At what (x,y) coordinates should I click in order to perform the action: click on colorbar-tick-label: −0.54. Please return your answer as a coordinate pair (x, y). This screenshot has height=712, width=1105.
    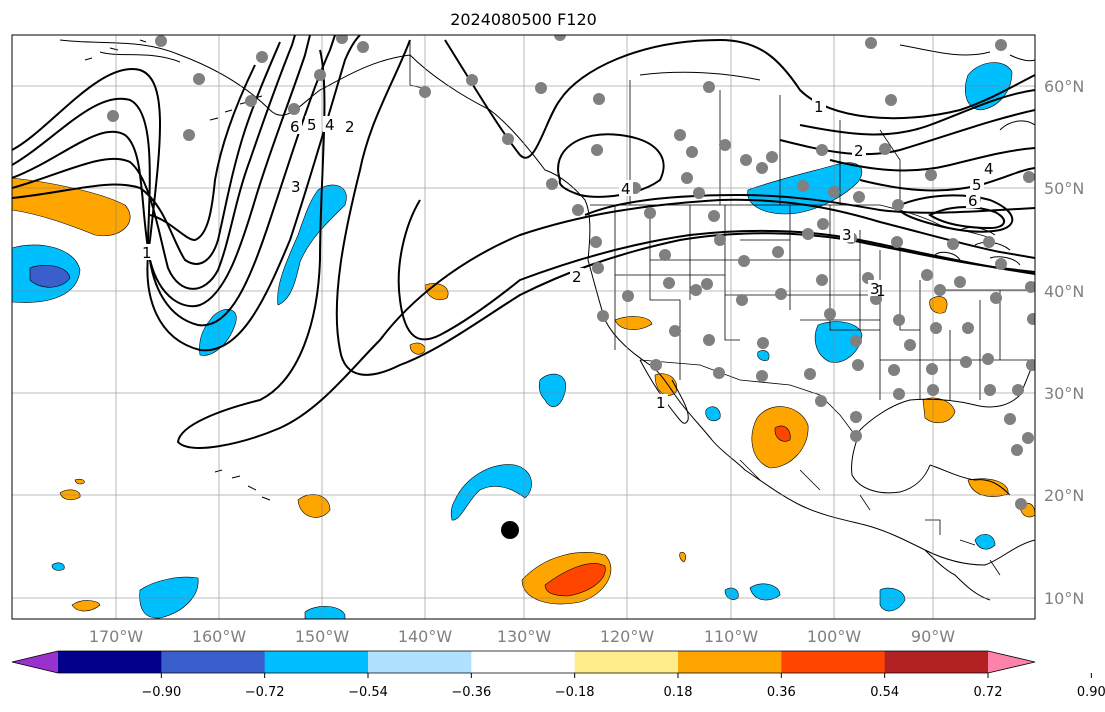
    Looking at the image, I should click on (368, 692).